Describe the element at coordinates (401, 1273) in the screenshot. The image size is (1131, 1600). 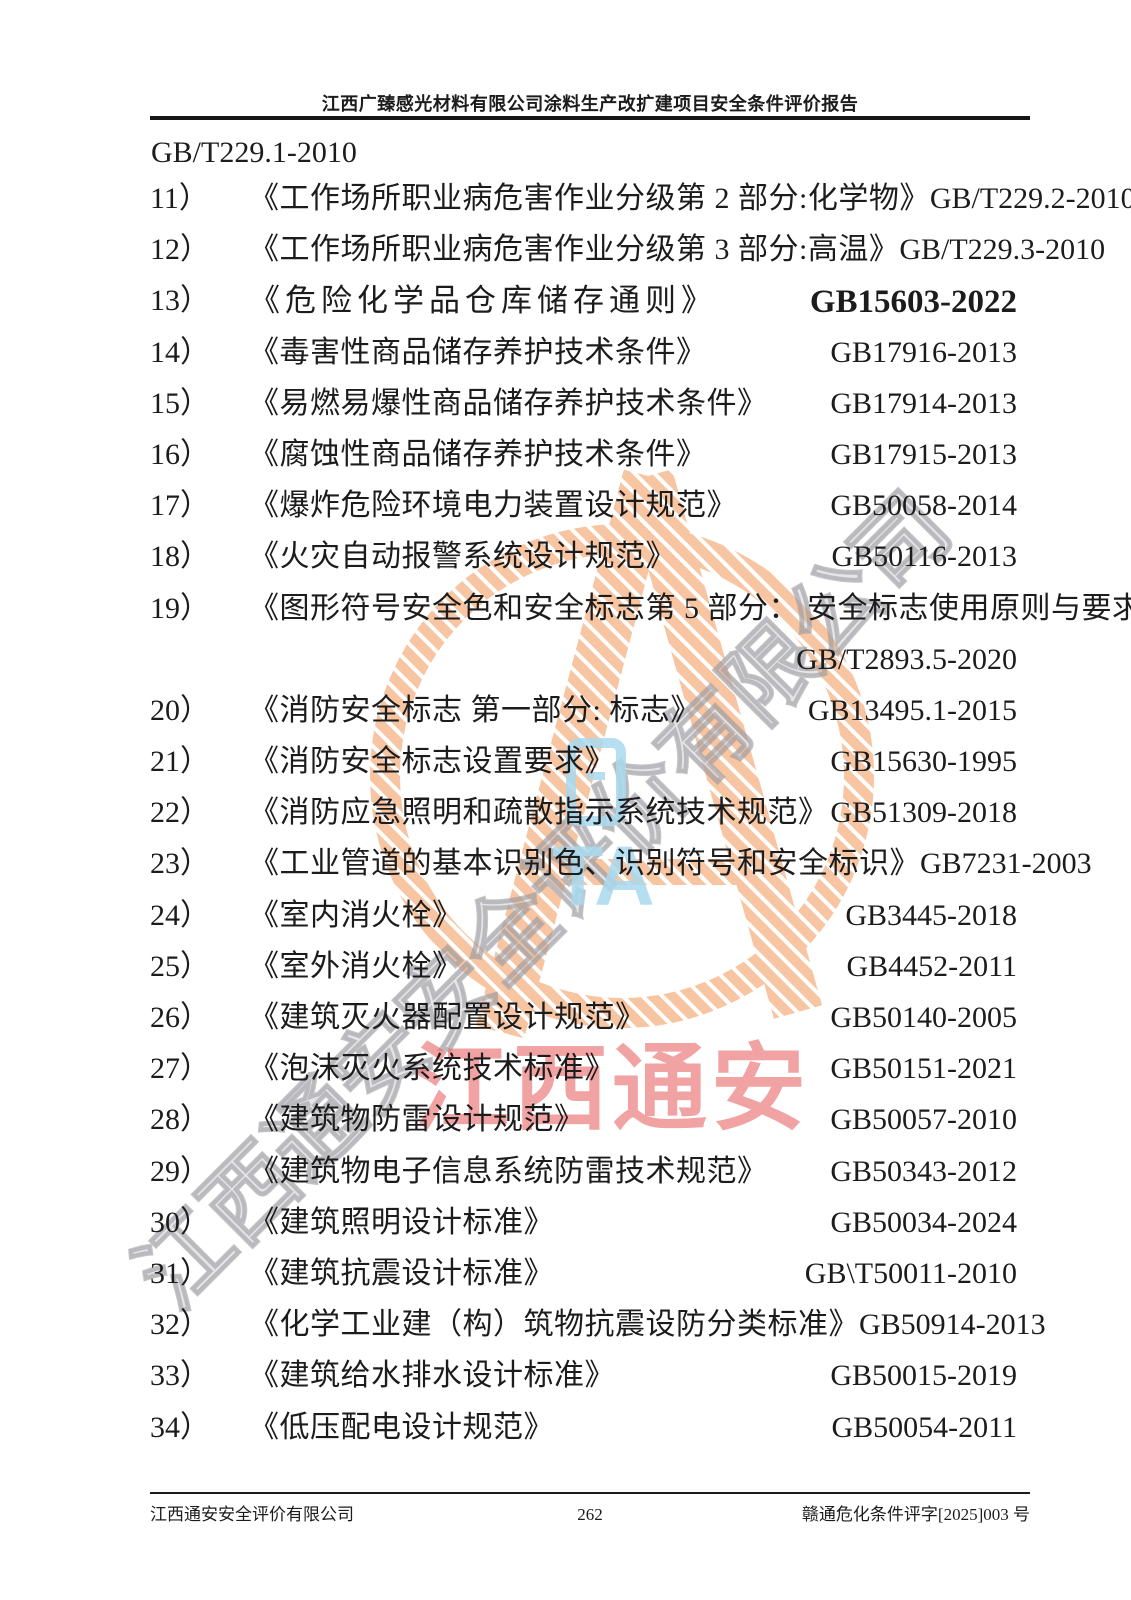
I see `standard-title: 《建筑抗震设计标准》` at that location.